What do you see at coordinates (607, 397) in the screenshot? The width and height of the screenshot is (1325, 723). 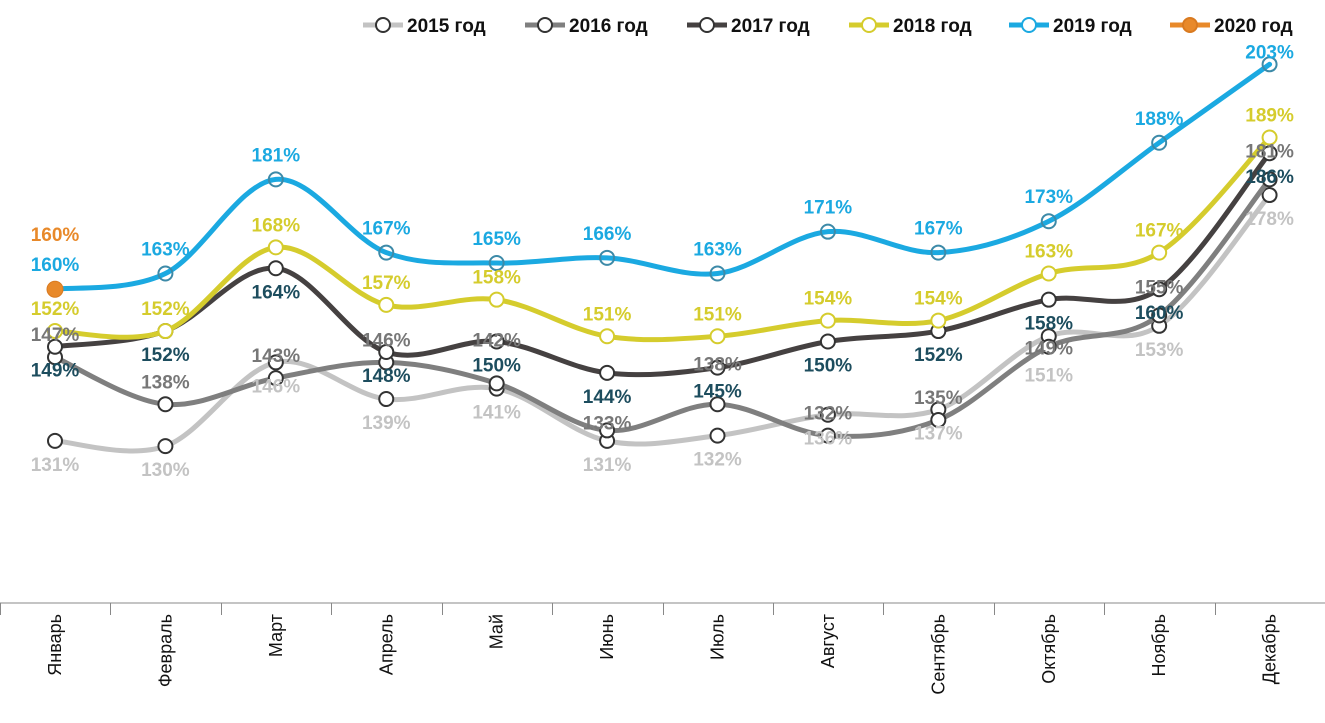 I see `data-label: 144%` at bounding box center [607, 397].